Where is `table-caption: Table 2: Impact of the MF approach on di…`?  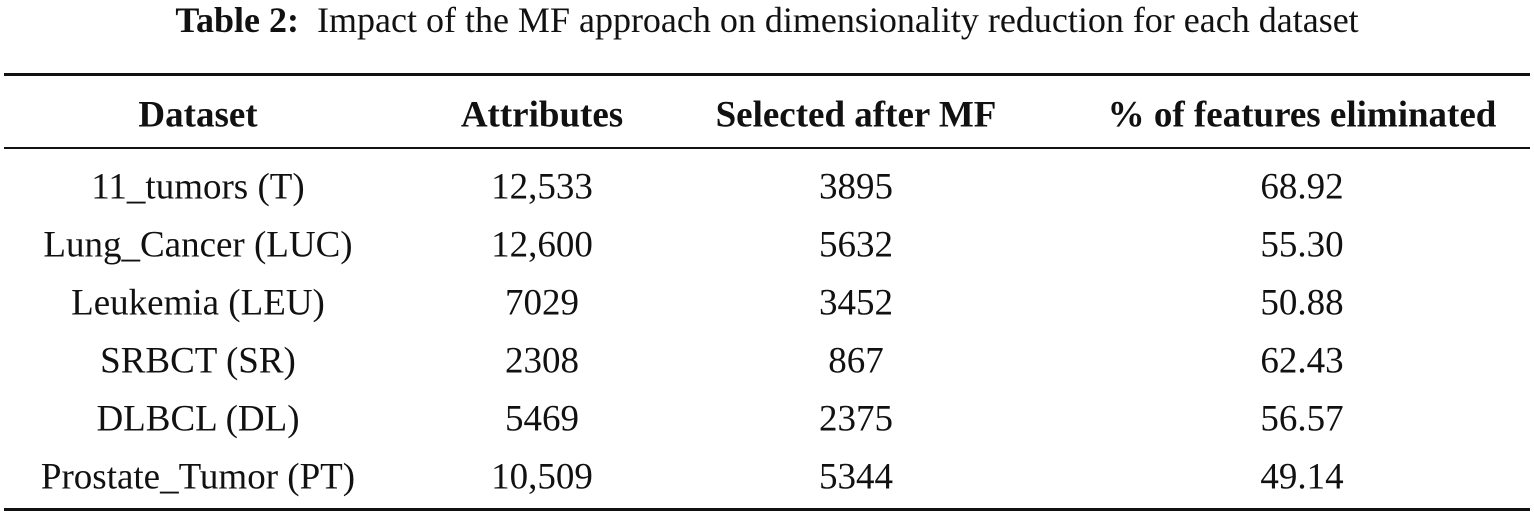 table-caption: Table 2: Impact of the MF approach on di… is located at coordinates (766, 20).